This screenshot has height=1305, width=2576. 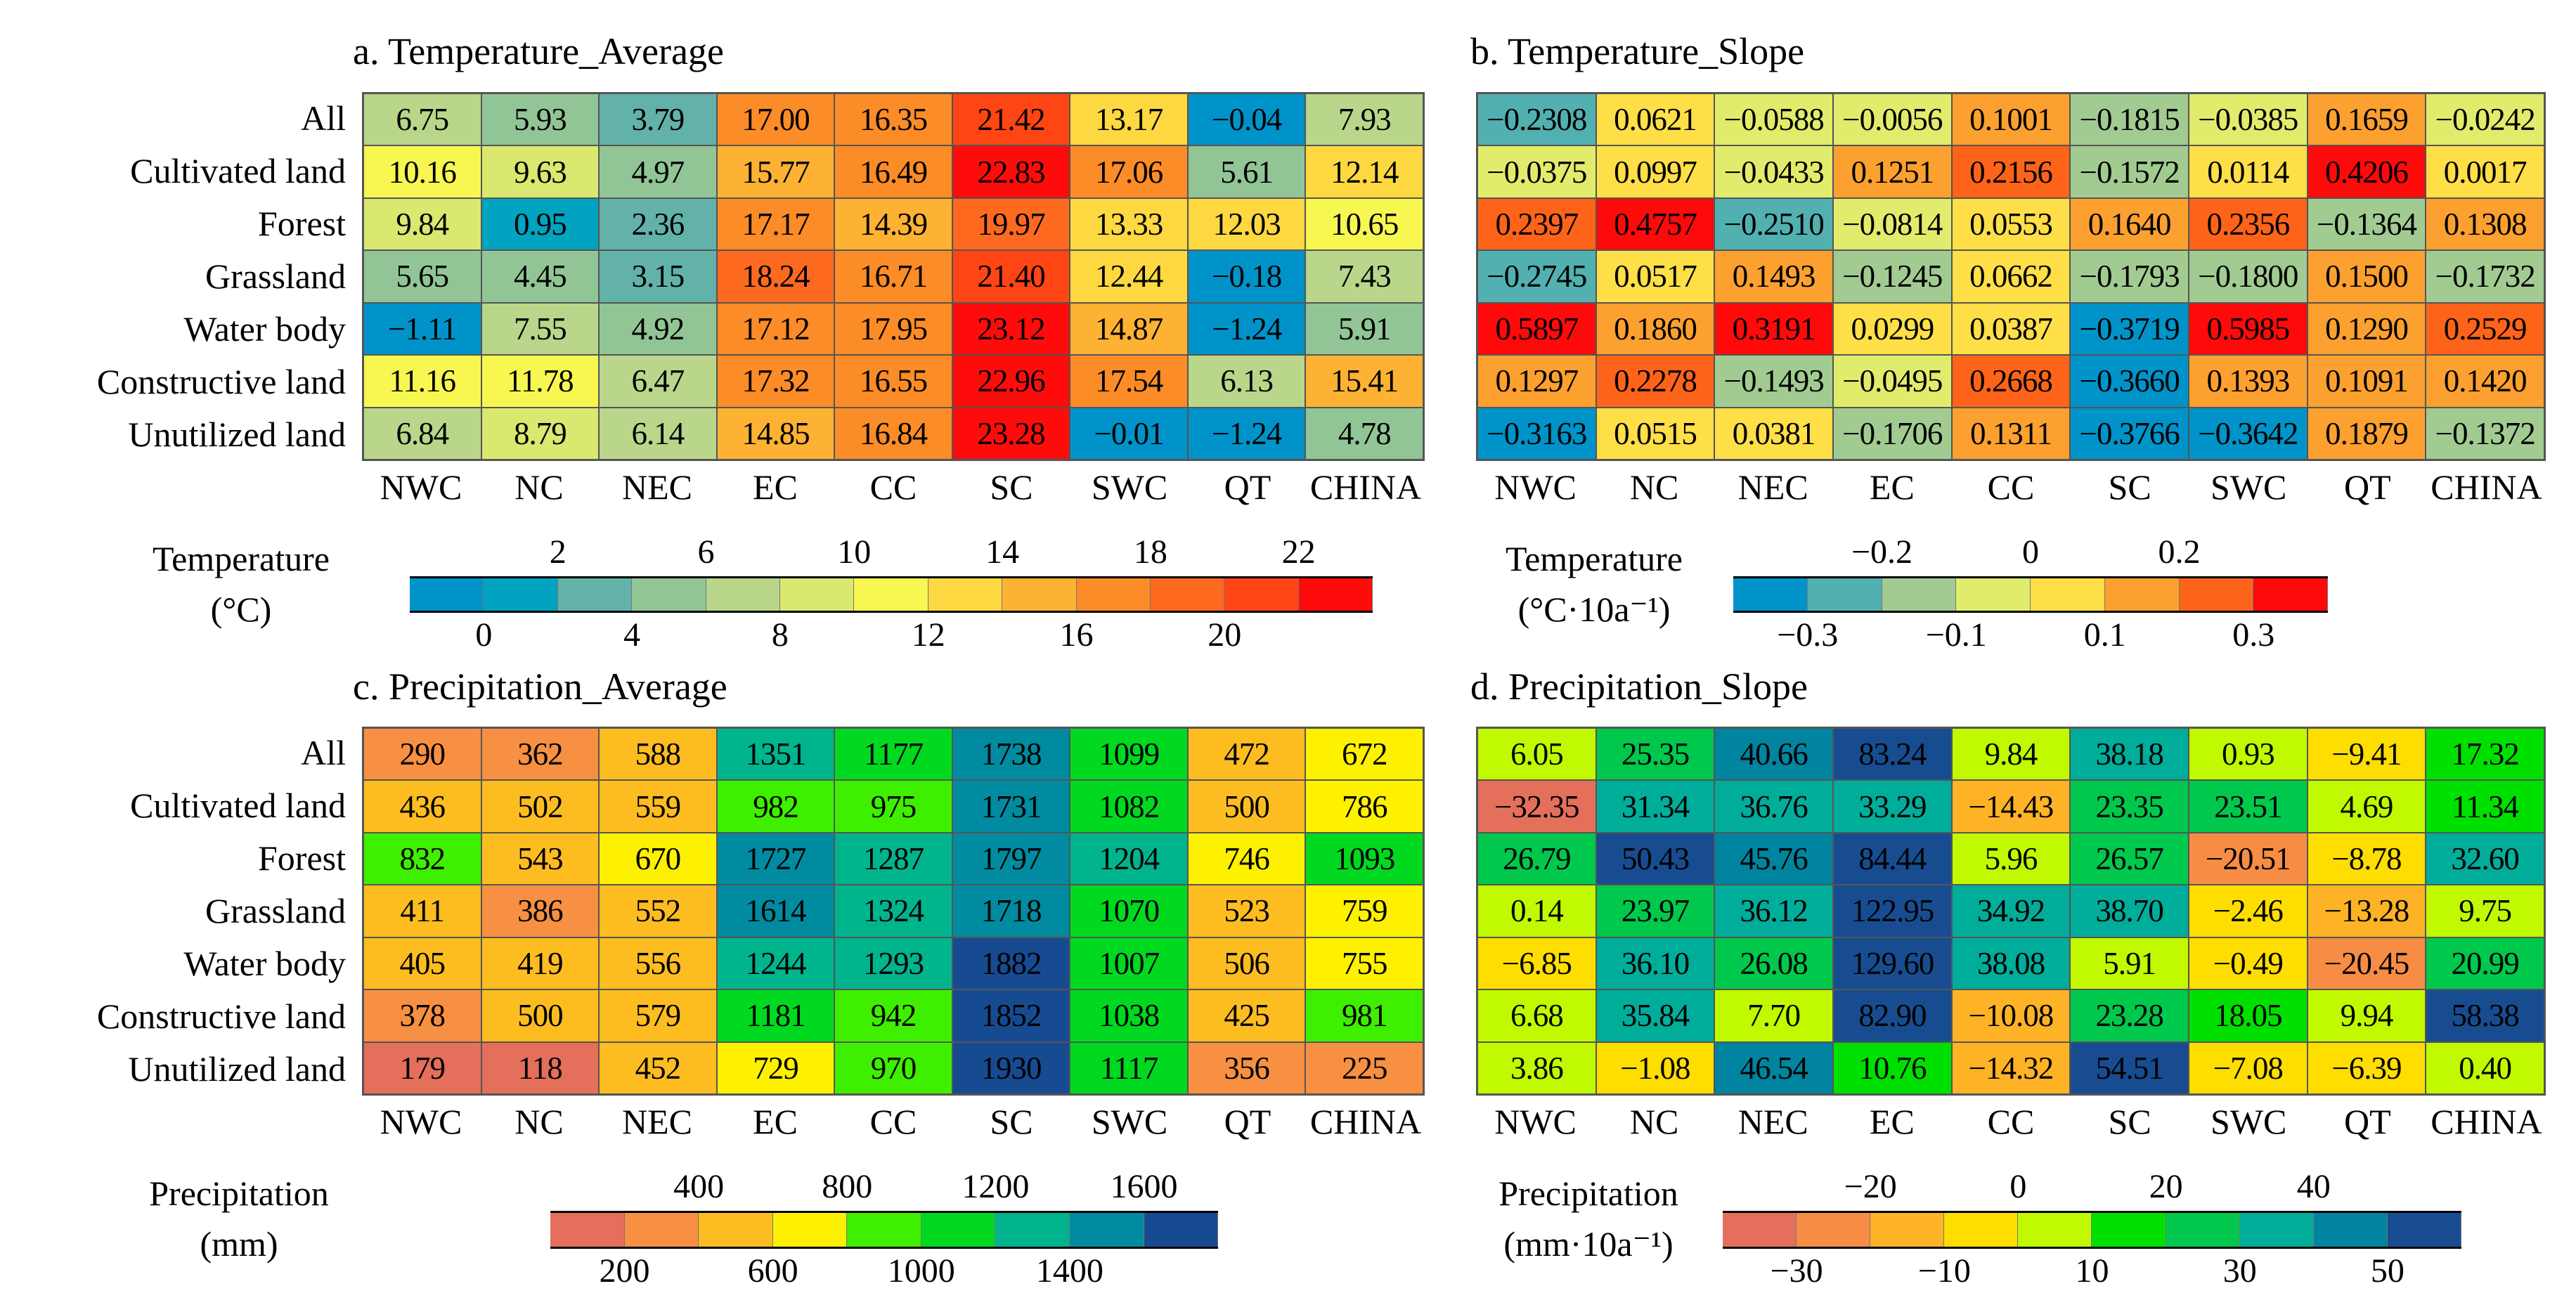 What do you see at coordinates (658, 276) in the screenshot?
I see `heatmap-cell: 3.15` at bounding box center [658, 276].